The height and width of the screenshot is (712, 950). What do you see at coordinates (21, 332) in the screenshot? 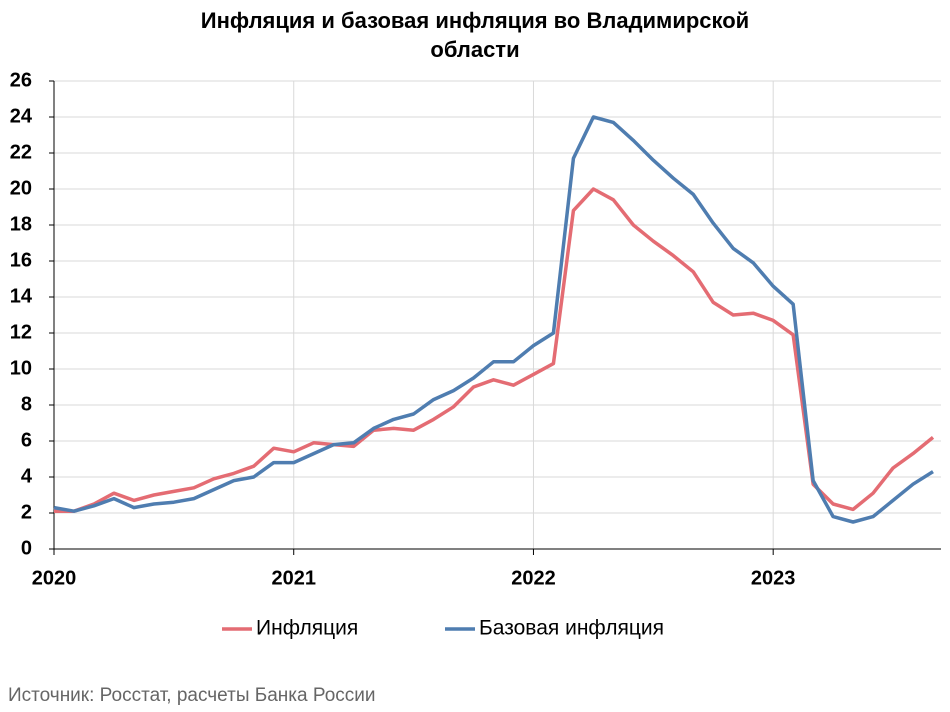
I see `y-tick-label: 12` at bounding box center [21, 332].